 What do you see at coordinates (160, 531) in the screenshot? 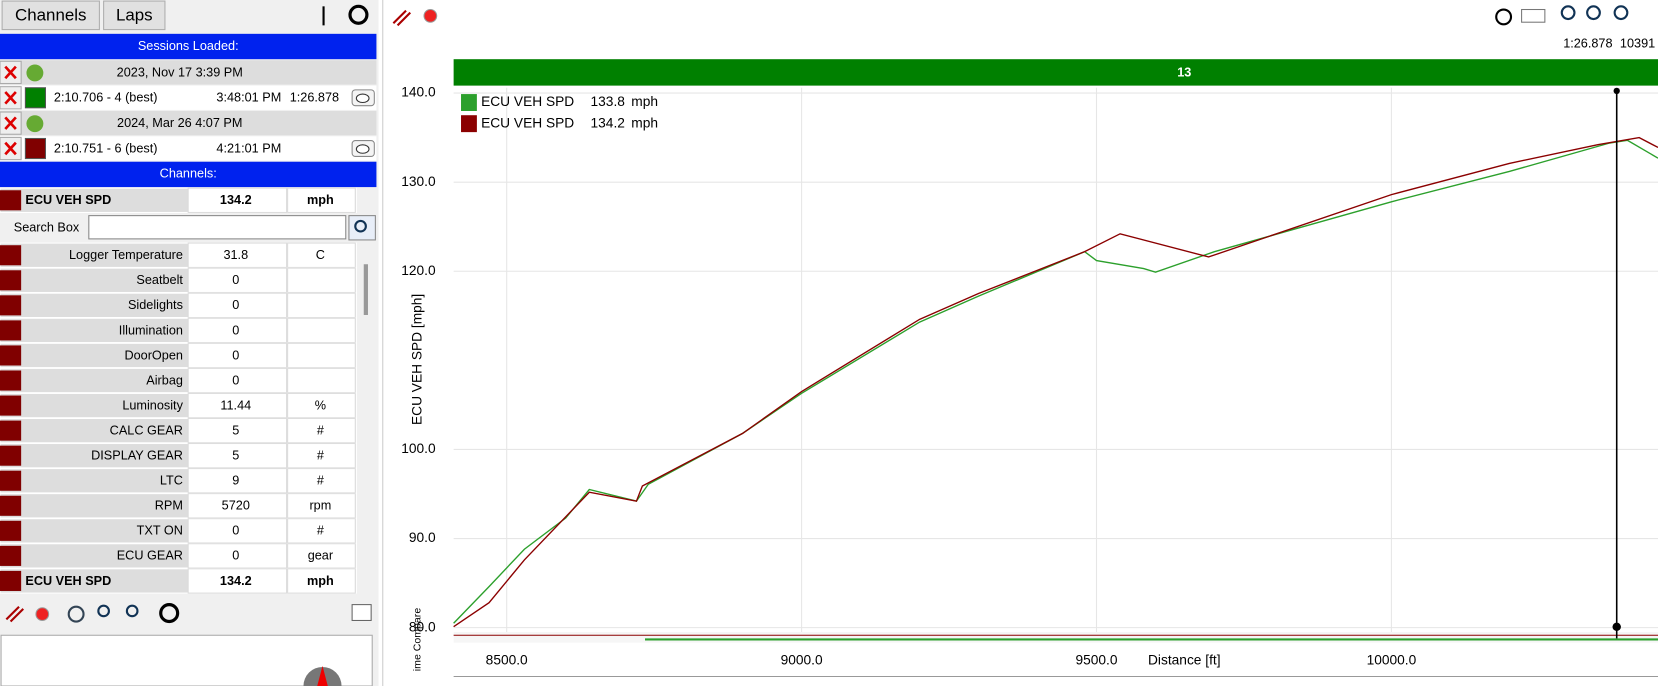
I see `channel-name: TXT ON` at bounding box center [160, 531].